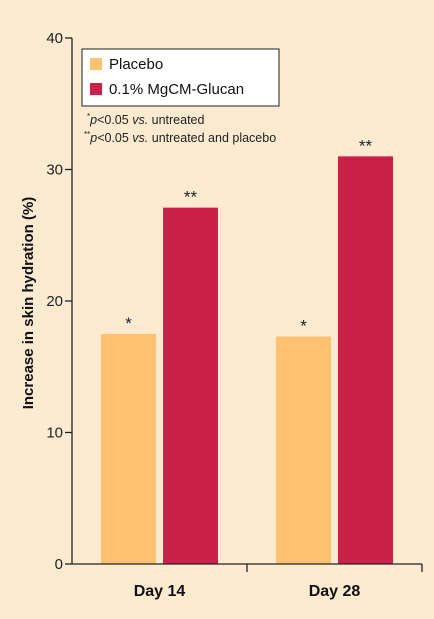 This screenshot has height=619, width=434. What do you see at coordinates (93, 120) in the screenshot?
I see `note-1-p: p` at bounding box center [93, 120].